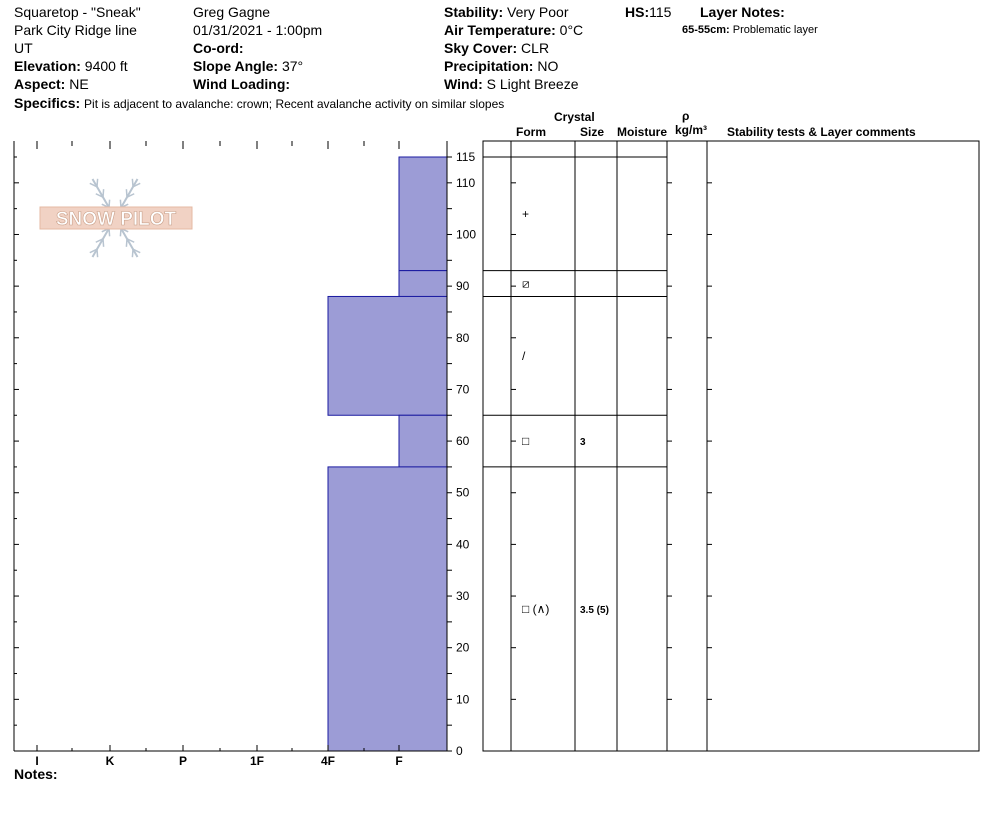  Describe the element at coordinates (40, 84) in the screenshot. I see `aspect-label: Aspect:` at that location.